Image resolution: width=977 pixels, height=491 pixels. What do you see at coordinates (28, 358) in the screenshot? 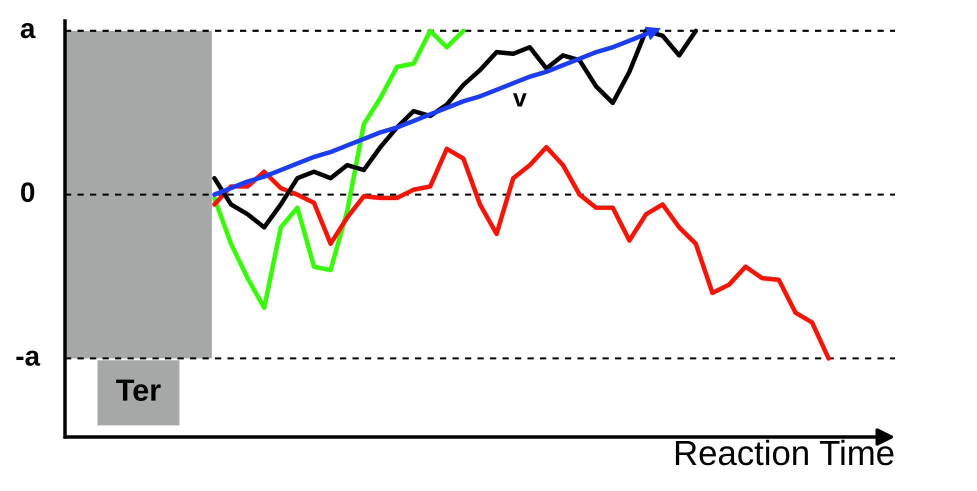
I see `ref-line-label: -a` at bounding box center [28, 358].